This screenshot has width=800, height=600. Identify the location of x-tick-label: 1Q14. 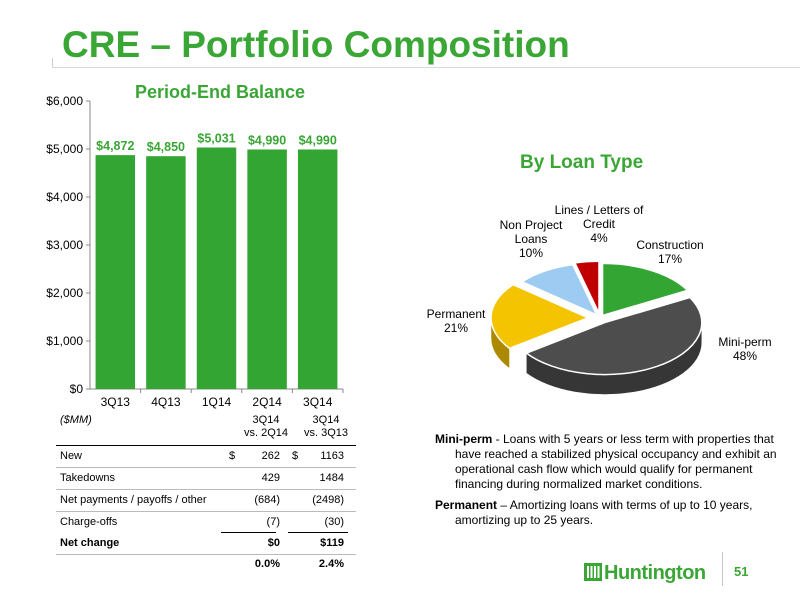
(217, 402).